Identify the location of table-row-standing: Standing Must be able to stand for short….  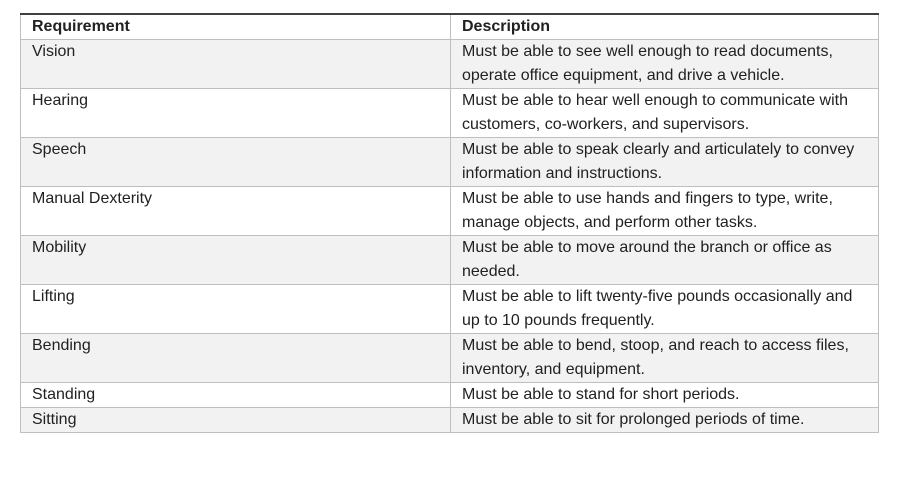
(449, 395).